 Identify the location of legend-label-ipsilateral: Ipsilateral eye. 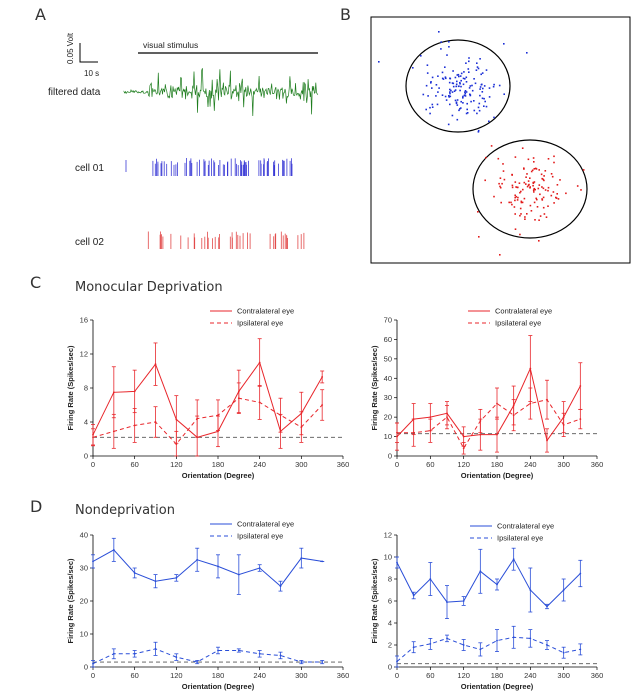
(260, 536).